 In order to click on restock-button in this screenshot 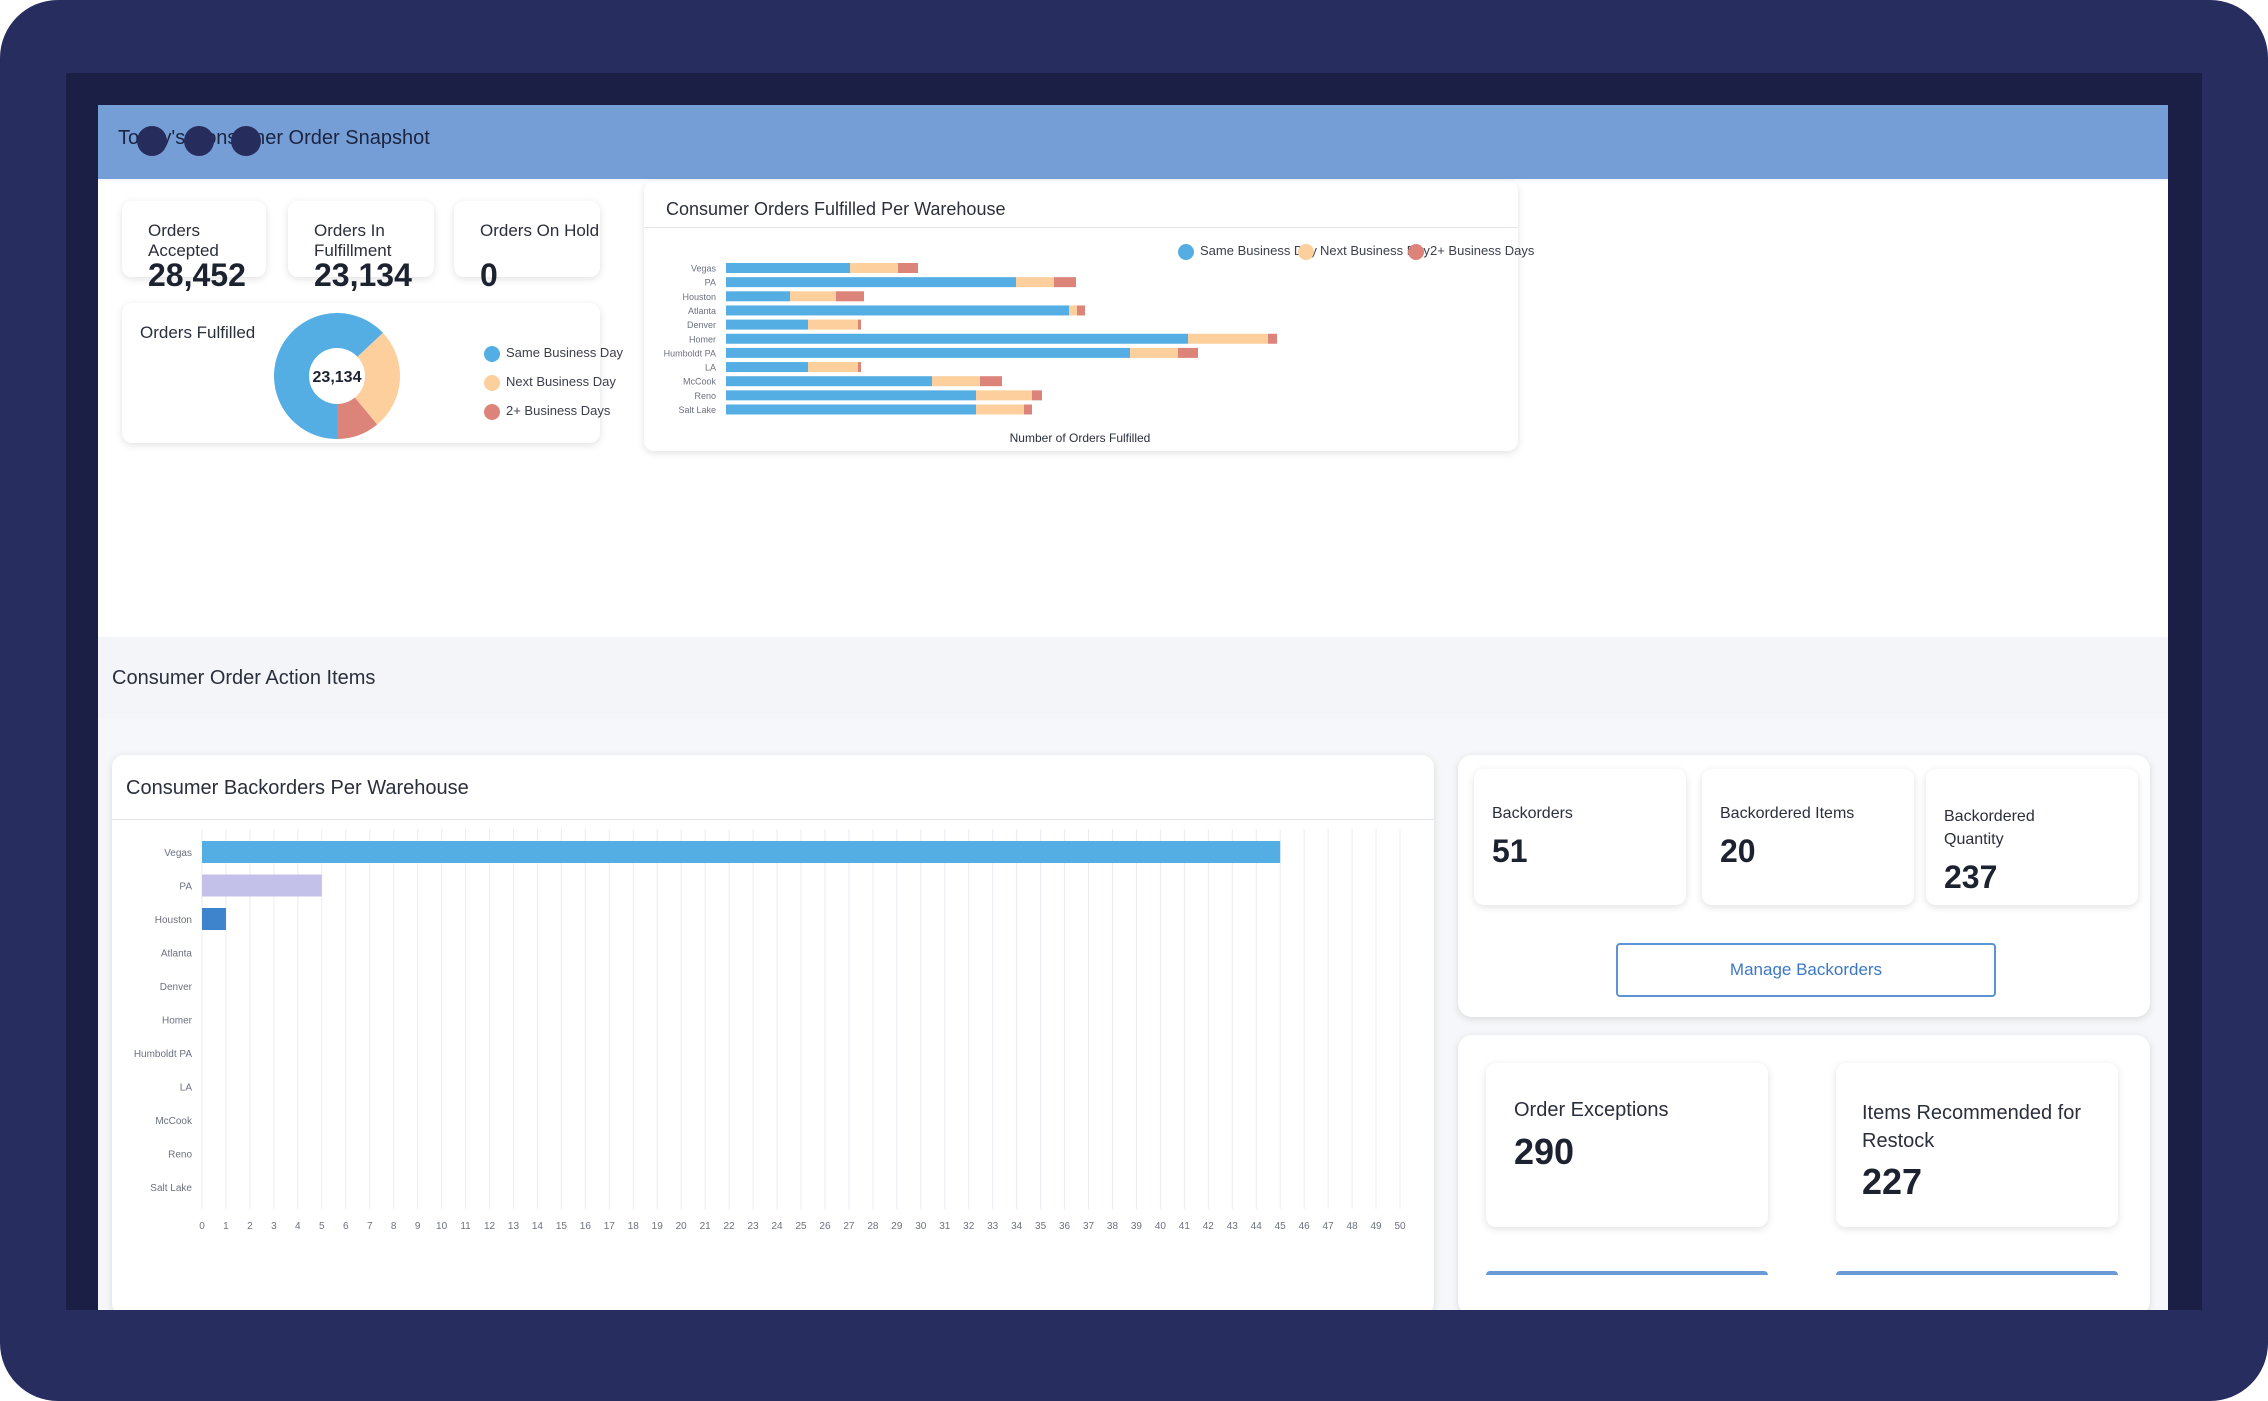, I will do `click(1977, 1290)`.